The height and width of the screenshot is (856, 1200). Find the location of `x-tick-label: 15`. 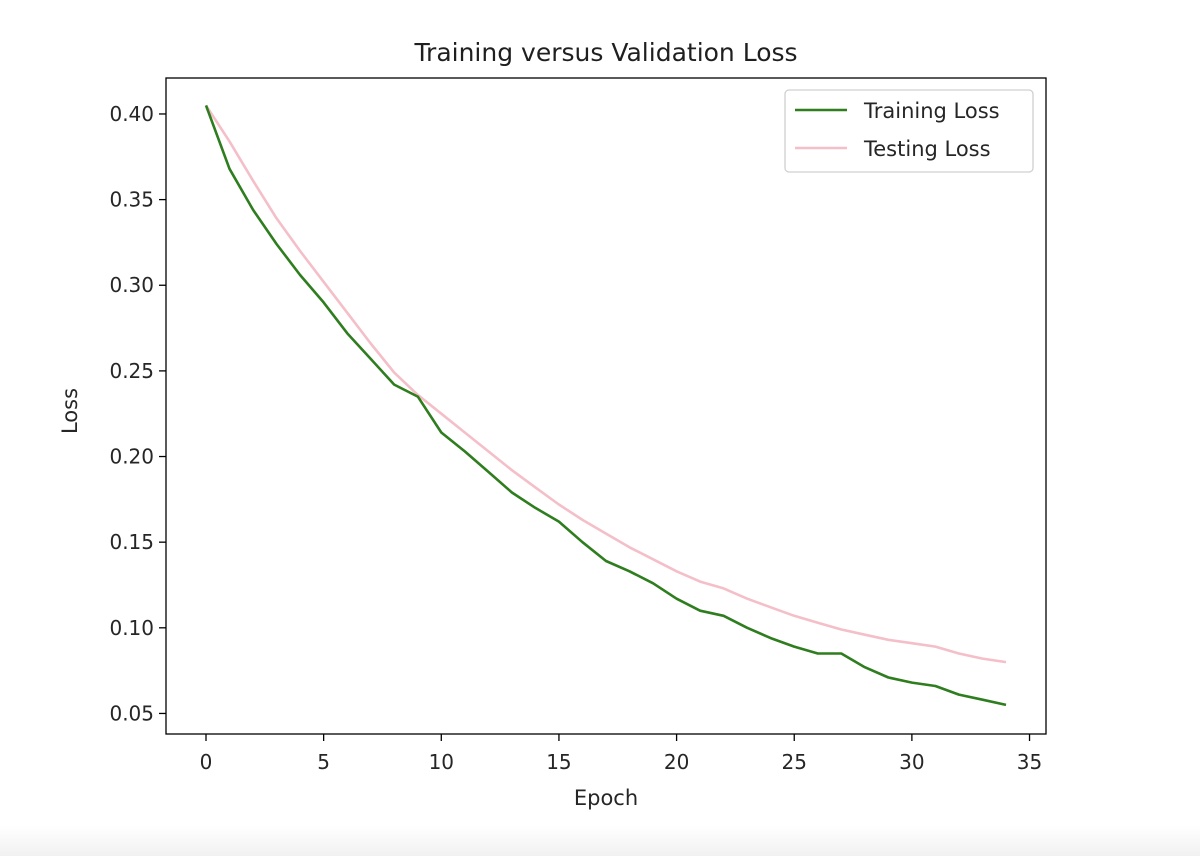

x-tick-label: 15 is located at coordinates (558, 762).